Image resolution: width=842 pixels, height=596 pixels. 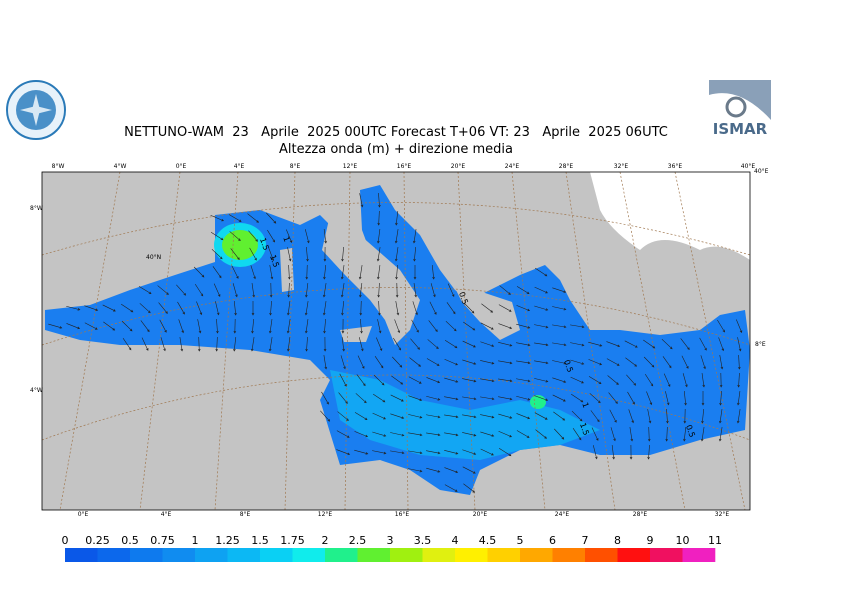 I want to click on colorbar-label: 1.25, so click(x=227, y=540).